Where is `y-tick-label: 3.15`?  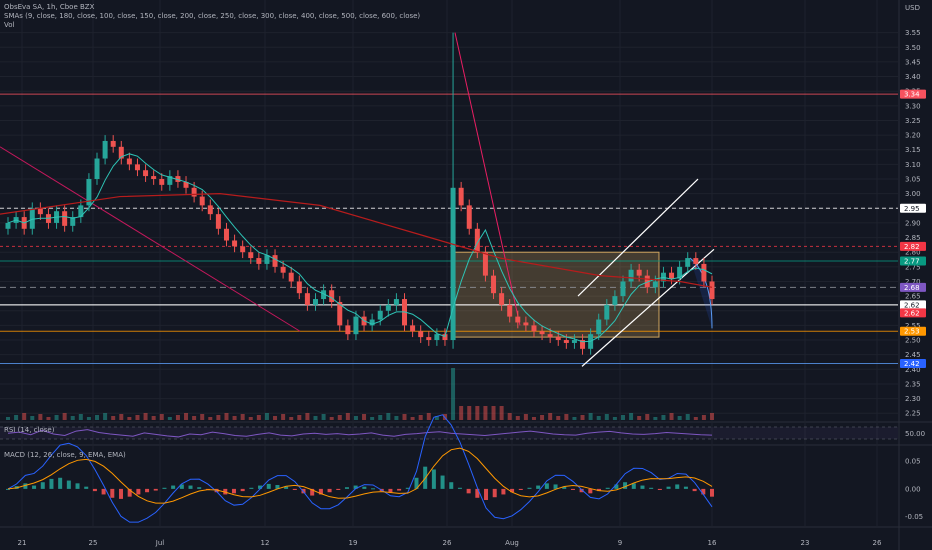 y-tick-label: 3.15 is located at coordinates (913, 150).